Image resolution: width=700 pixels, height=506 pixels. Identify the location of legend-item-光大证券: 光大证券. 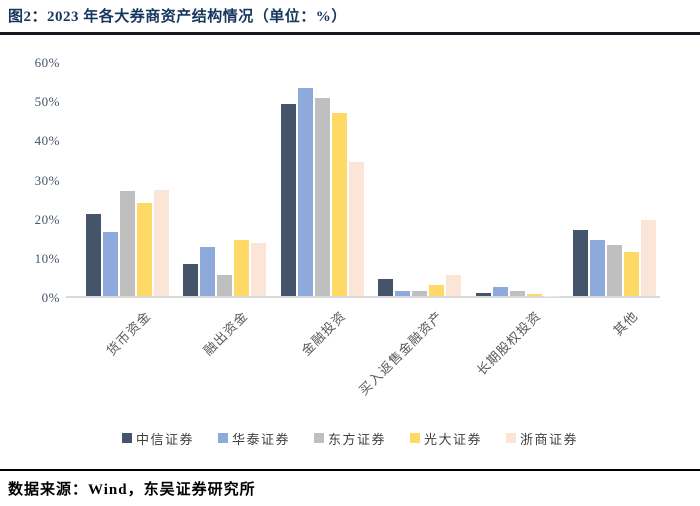
(446, 438).